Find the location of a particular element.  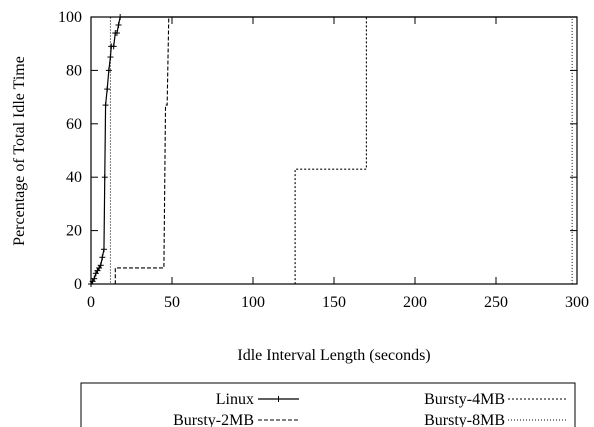

y-tick-label: 20 is located at coordinates (74, 231).